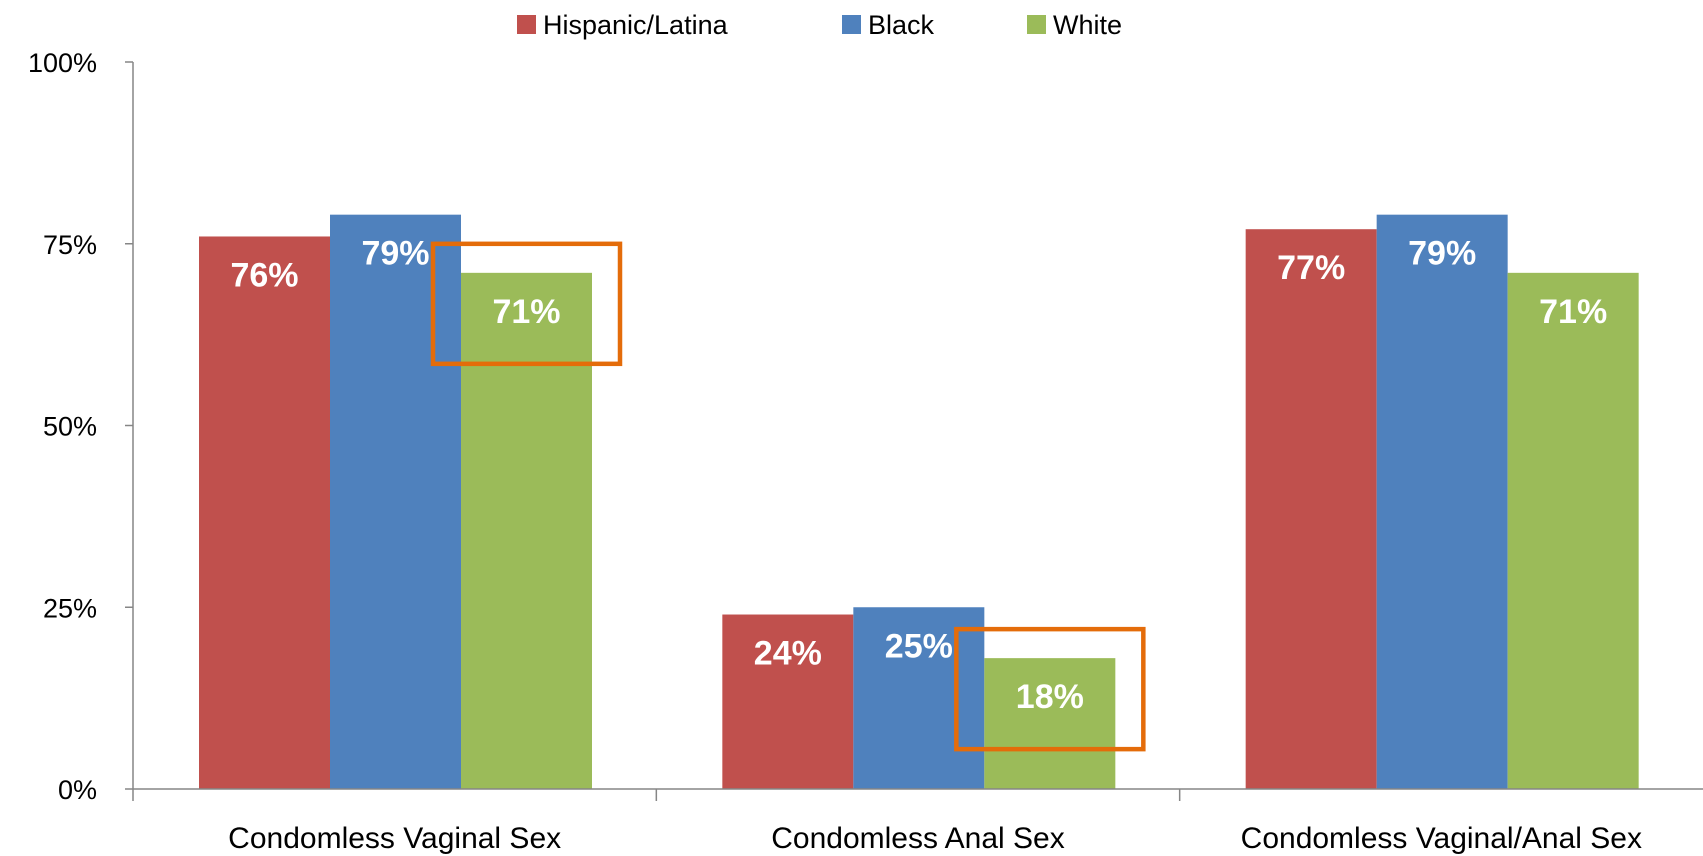  What do you see at coordinates (77, 790) in the screenshot?
I see `y-tick-label: 0%` at bounding box center [77, 790].